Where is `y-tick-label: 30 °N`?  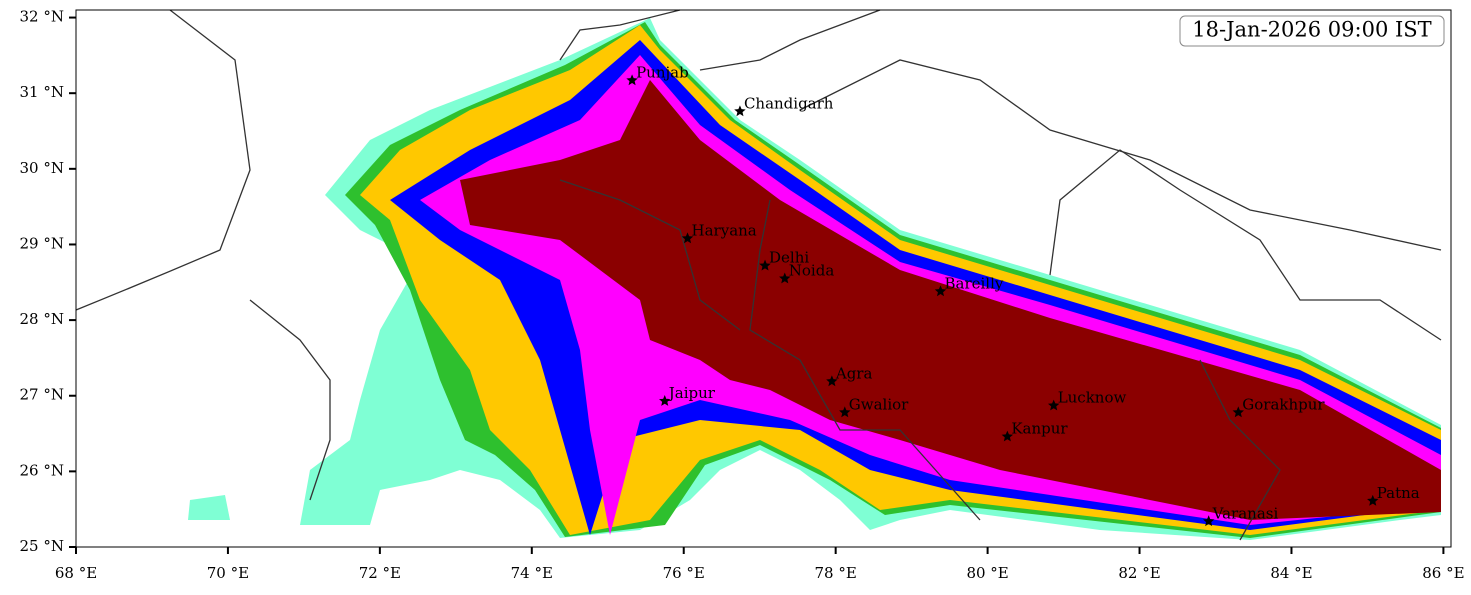 y-tick-label: 30 °N is located at coordinates (42, 168).